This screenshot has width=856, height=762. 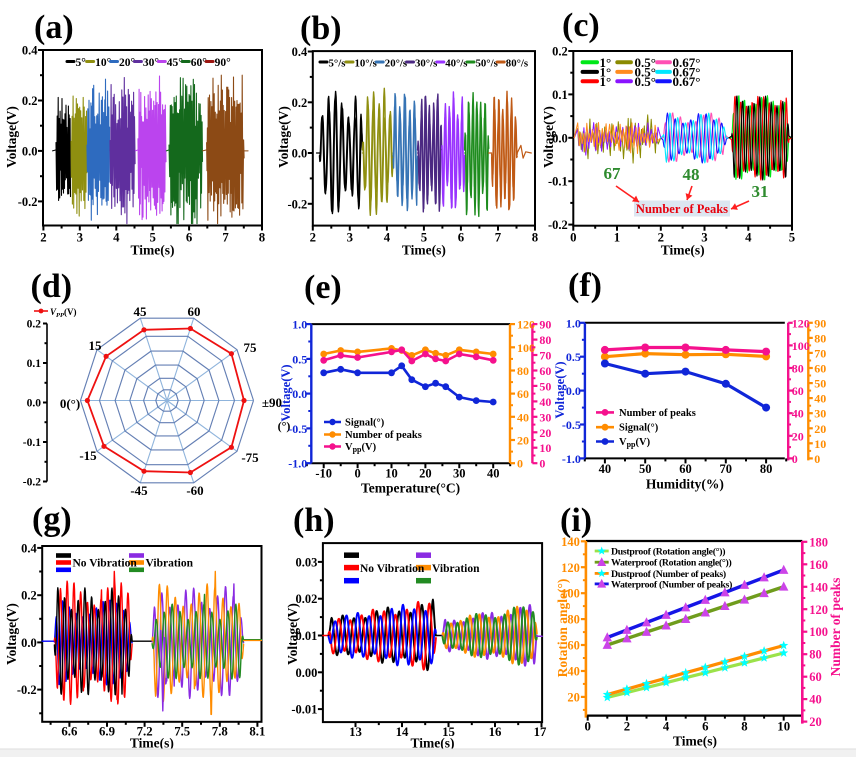 What do you see at coordinates (297, 464) in the screenshot?
I see `svg-text: -1.0` at bounding box center [297, 464].